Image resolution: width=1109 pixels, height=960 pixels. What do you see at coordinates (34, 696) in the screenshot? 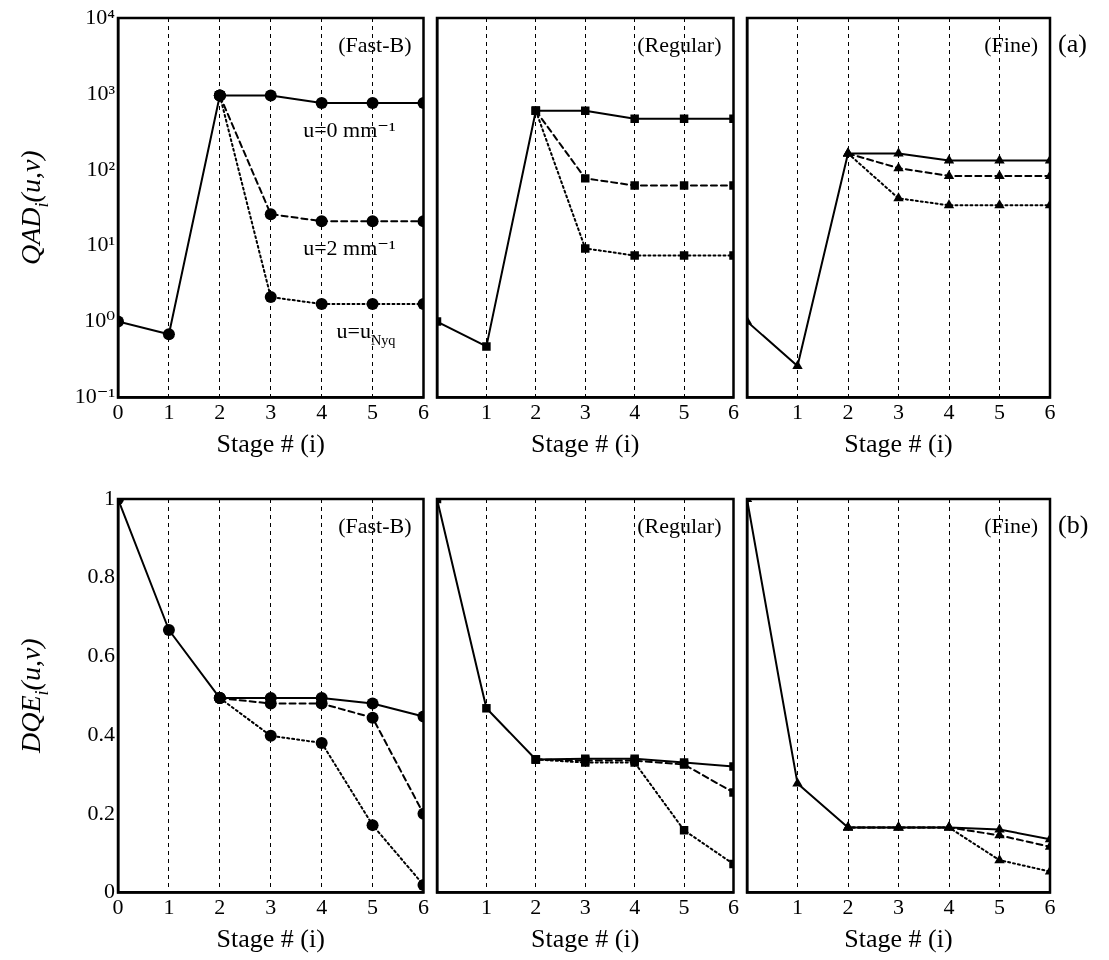
I see `y-axis-title: DQEi(u,v)` at bounding box center [34, 696].